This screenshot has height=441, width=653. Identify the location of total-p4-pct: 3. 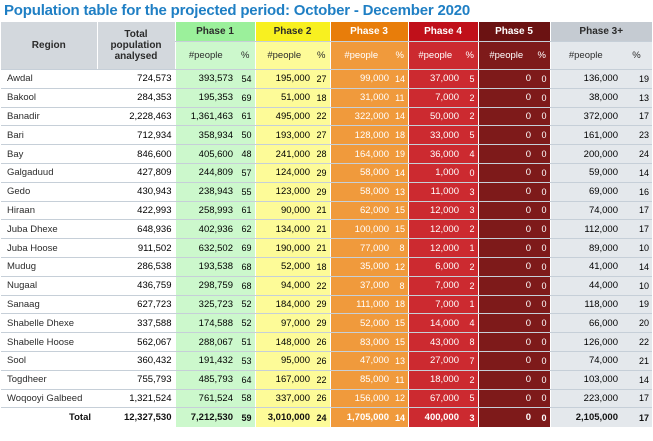
(470, 417).